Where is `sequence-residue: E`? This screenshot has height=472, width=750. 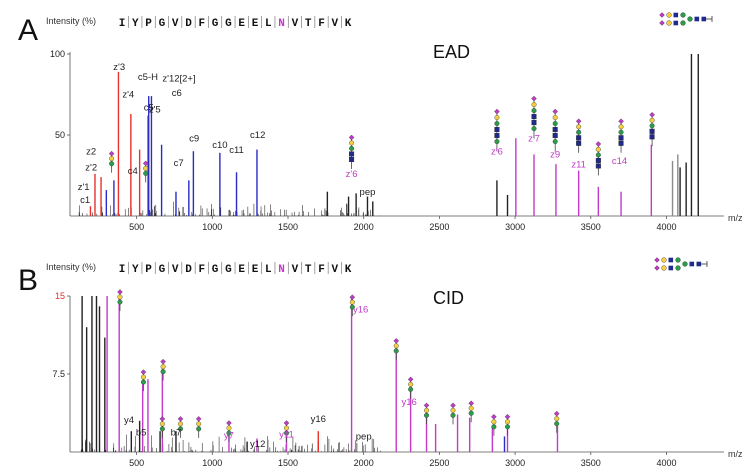 sequence-residue: E is located at coordinates (241, 24).